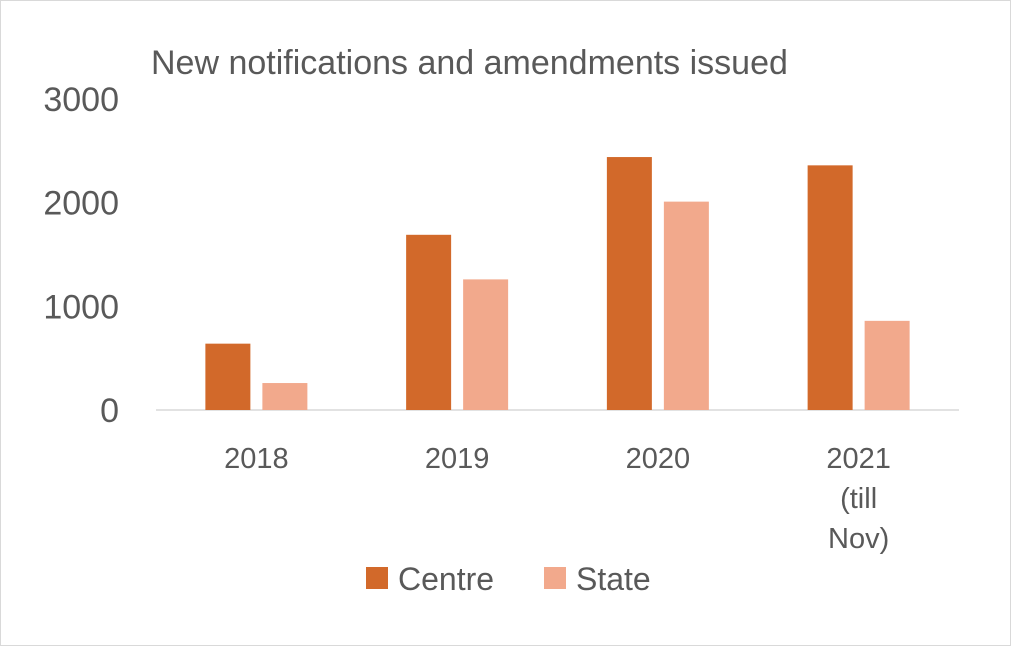 The image size is (1011, 647). I want to click on legend-label-state: State, so click(613, 579).